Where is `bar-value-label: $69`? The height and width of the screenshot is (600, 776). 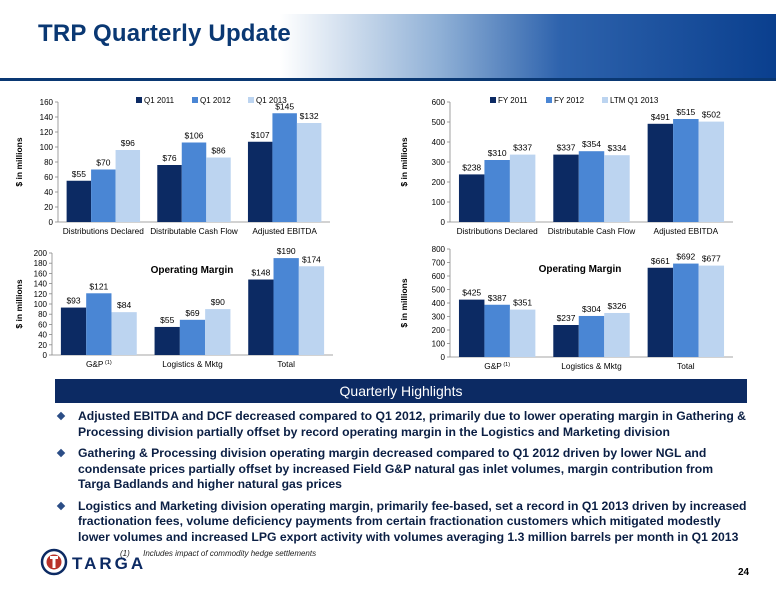
bar-value-label: $69 is located at coordinates (192, 313).